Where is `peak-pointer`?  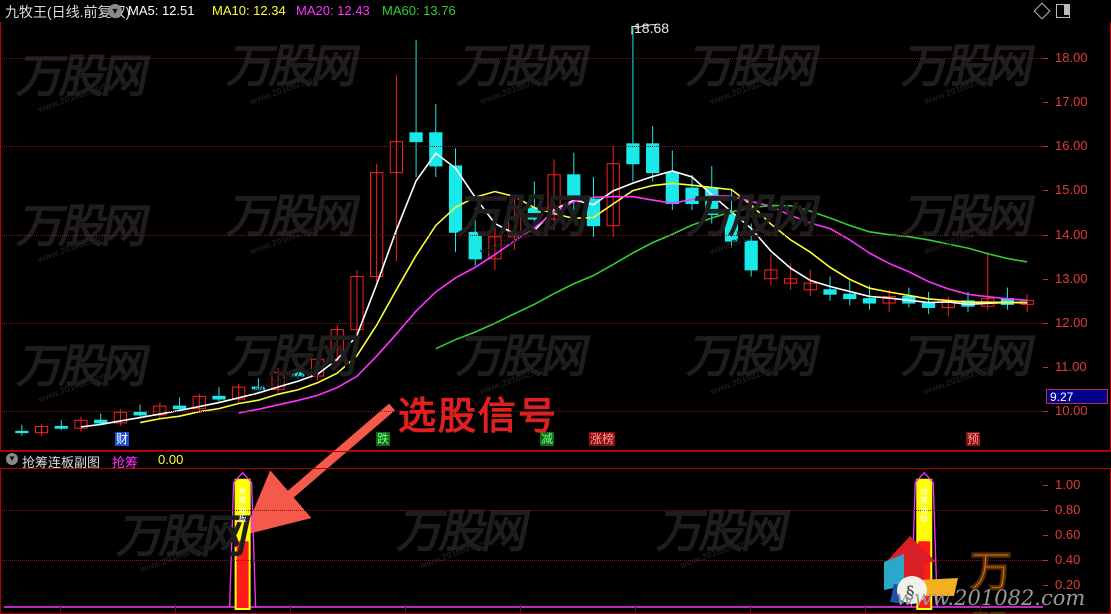 peak-pointer is located at coordinates (645, 26).